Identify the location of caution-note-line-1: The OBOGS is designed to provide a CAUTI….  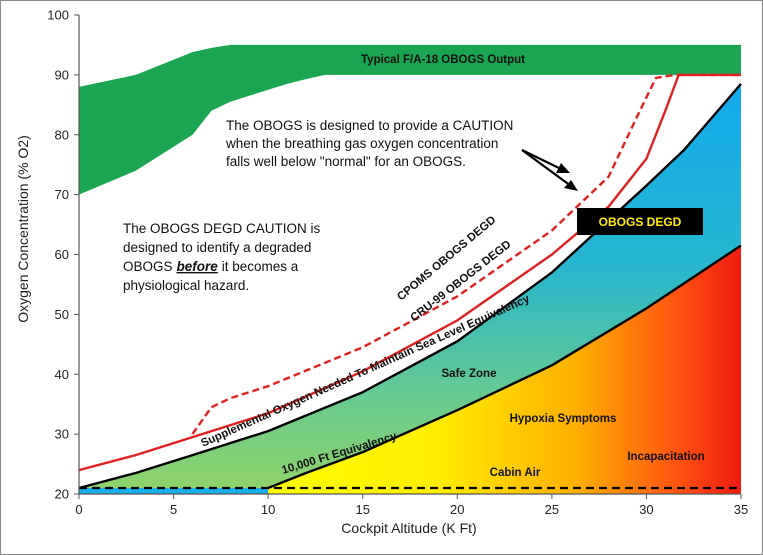
(369, 125).